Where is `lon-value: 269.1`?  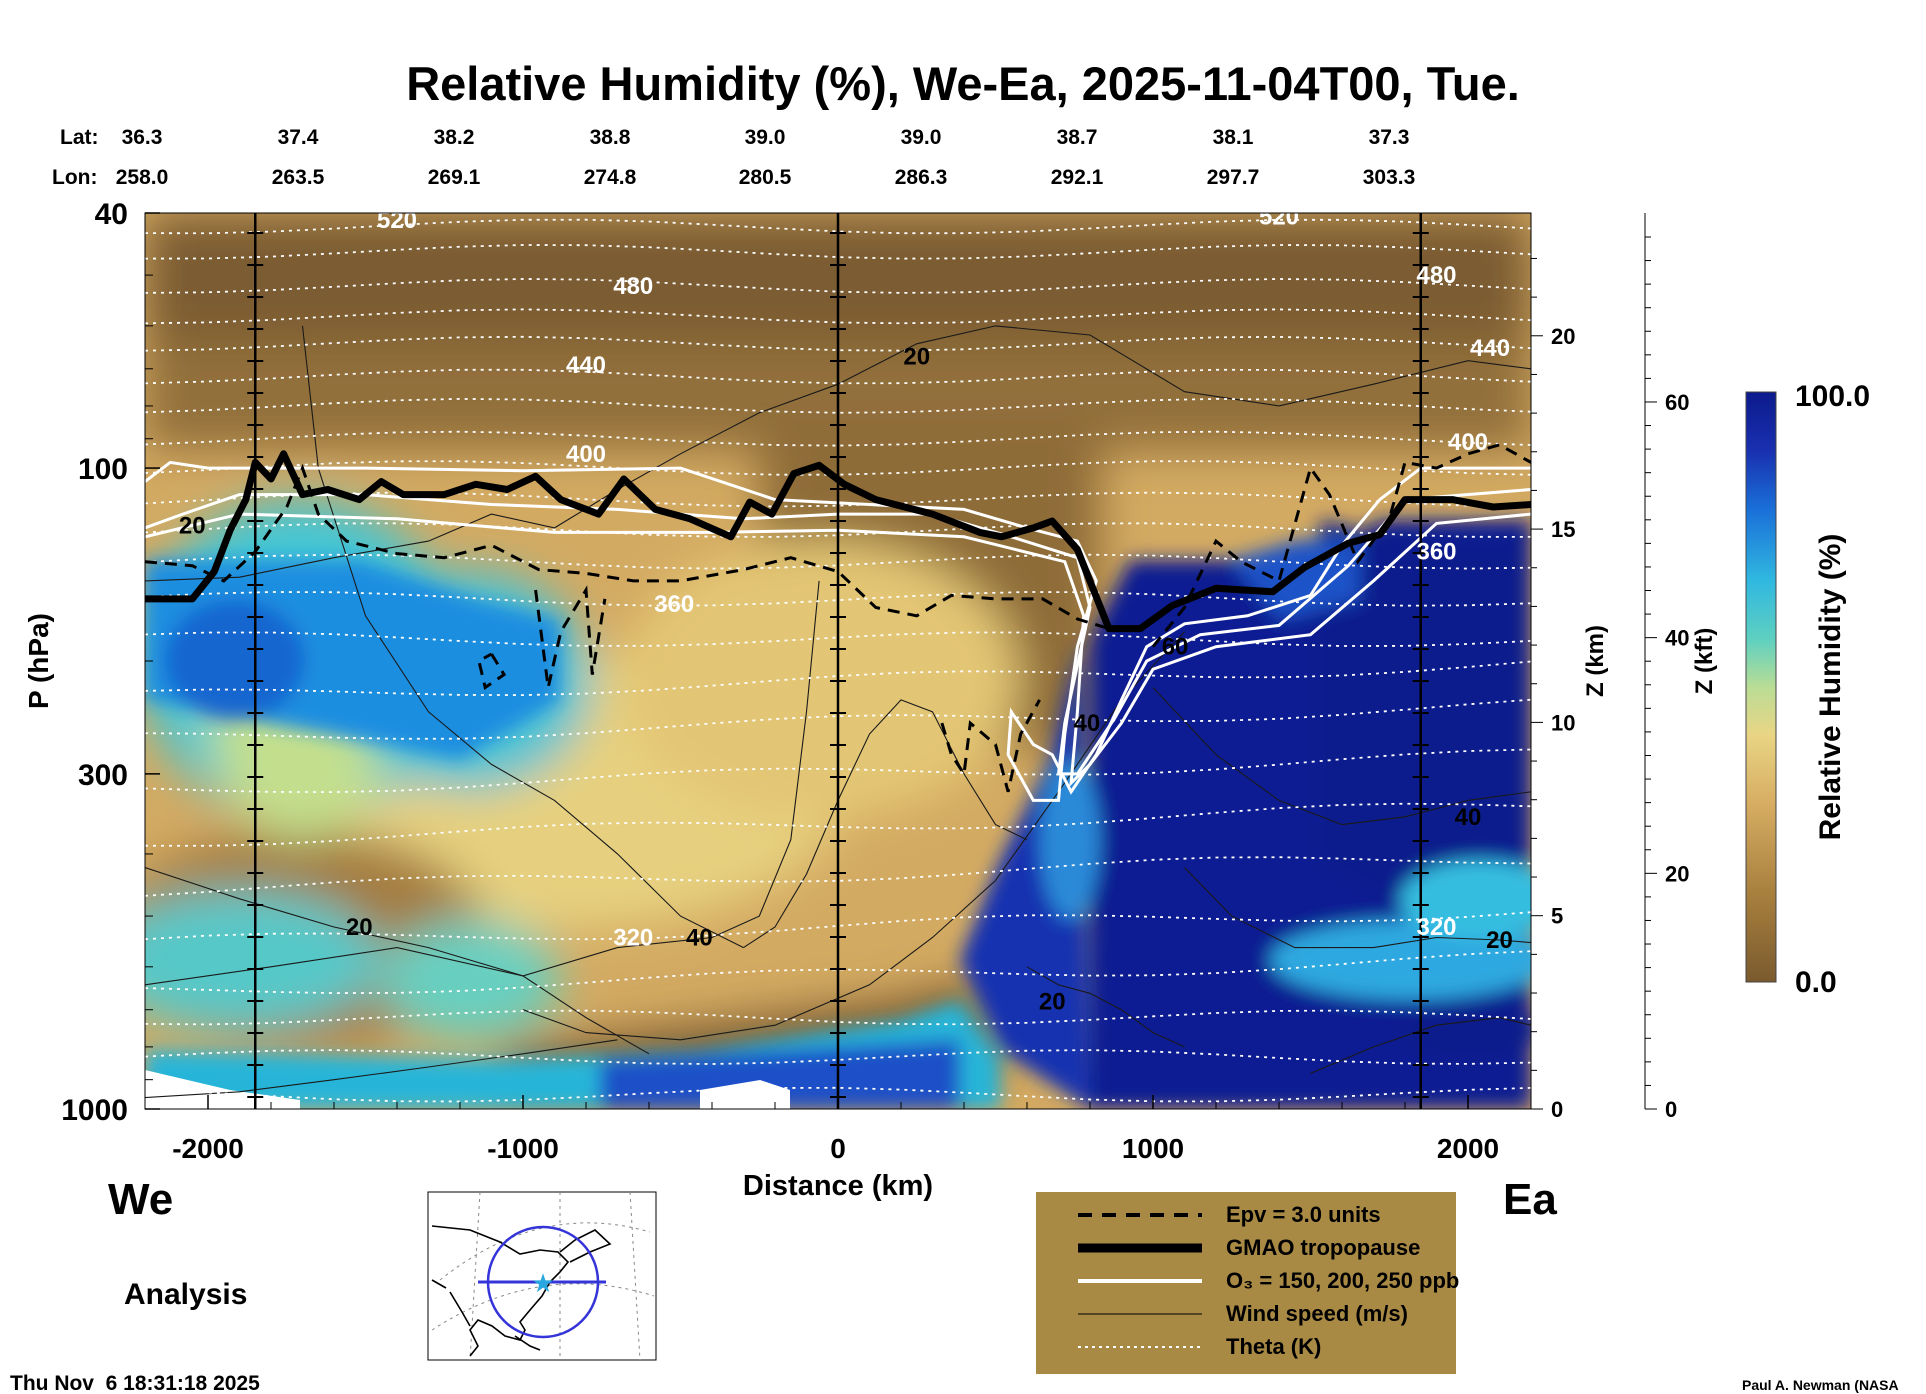
lon-value: 269.1 is located at coordinates (454, 177).